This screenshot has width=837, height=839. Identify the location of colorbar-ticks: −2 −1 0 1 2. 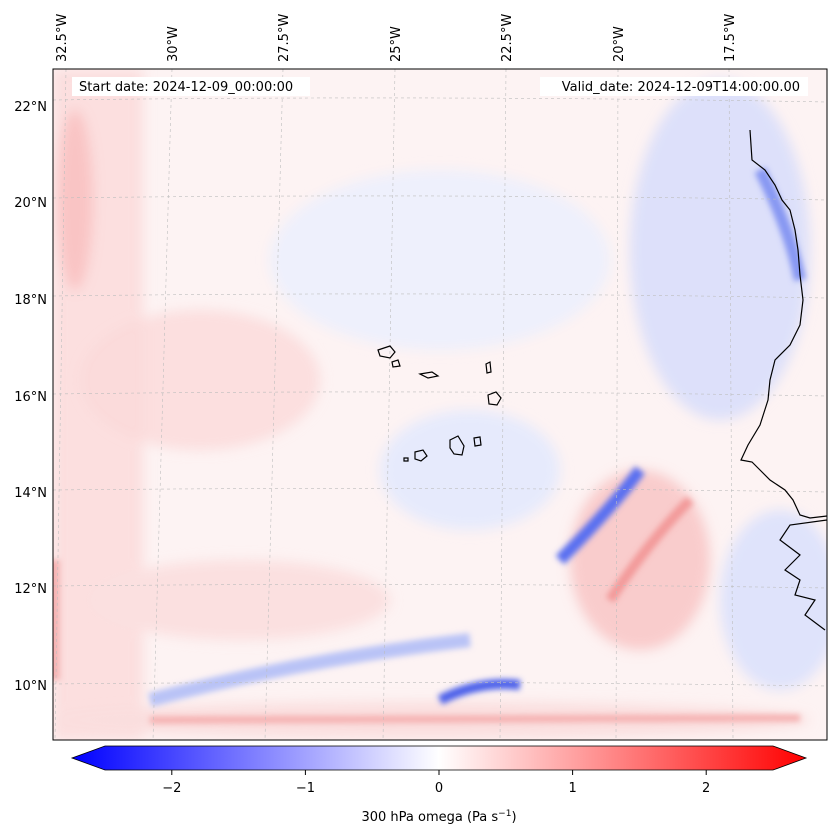
(436, 783).